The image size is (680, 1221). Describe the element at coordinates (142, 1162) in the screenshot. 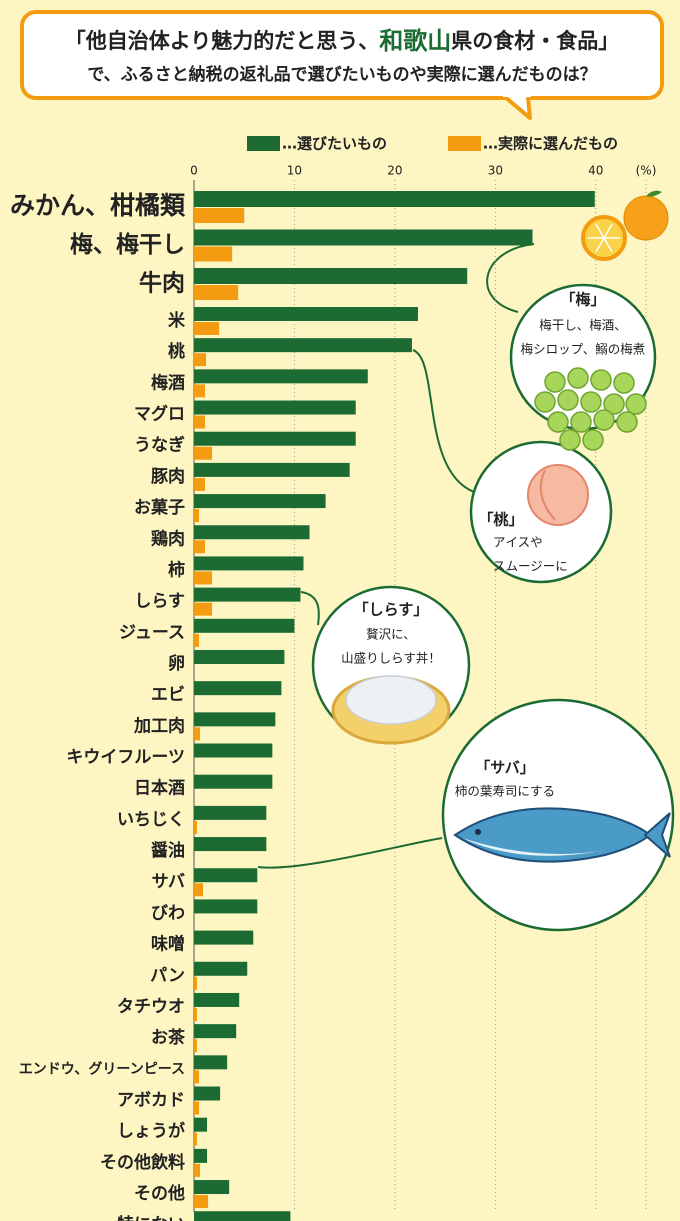

I see `category-label: その他飲料` at that location.